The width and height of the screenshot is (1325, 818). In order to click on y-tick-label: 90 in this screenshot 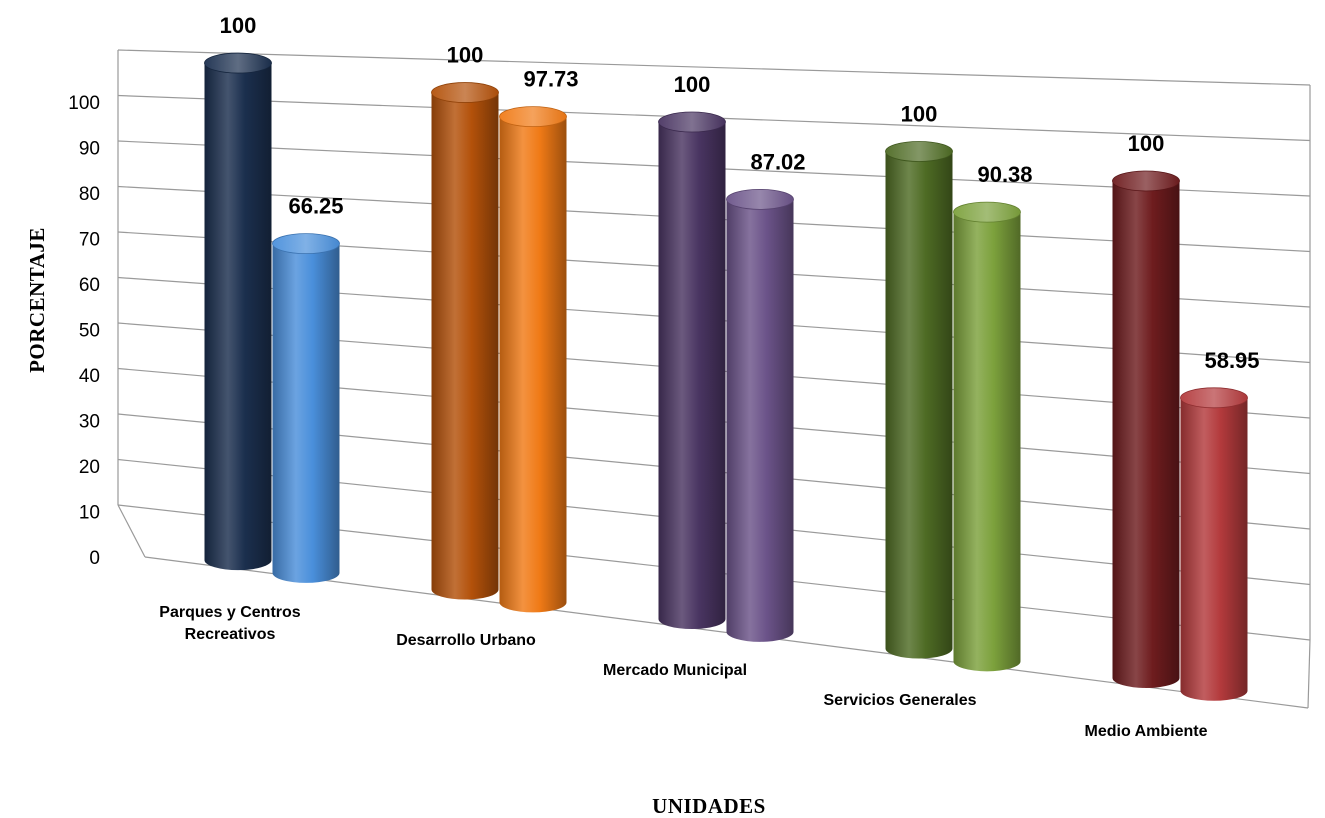, I will do `click(89, 149)`.